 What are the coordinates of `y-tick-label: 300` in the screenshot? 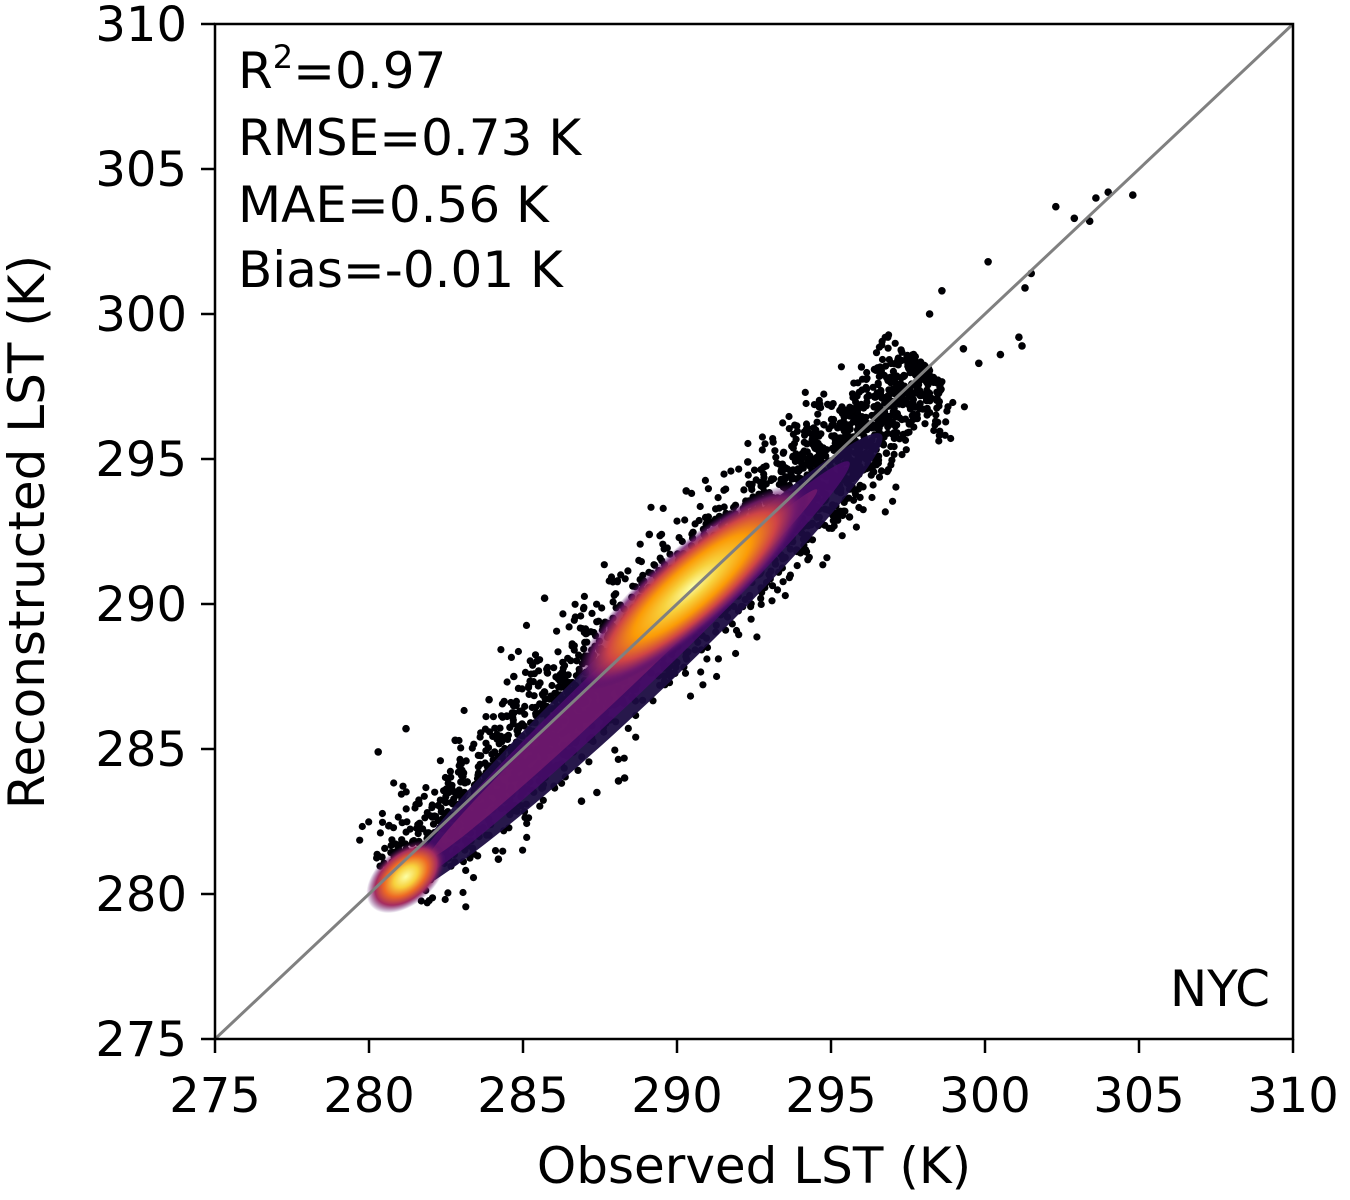 It's located at (141, 315).